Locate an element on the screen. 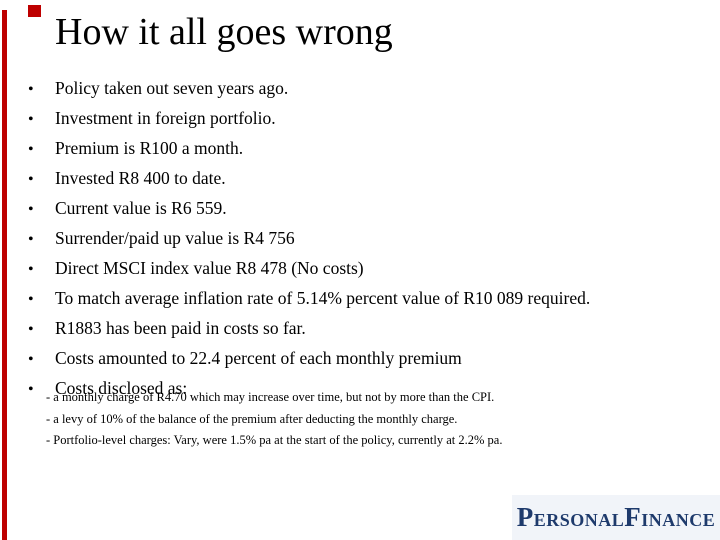 The height and width of the screenshot is (540, 720). bullet-text: Invested R8 400 to date. is located at coordinates (140, 178).